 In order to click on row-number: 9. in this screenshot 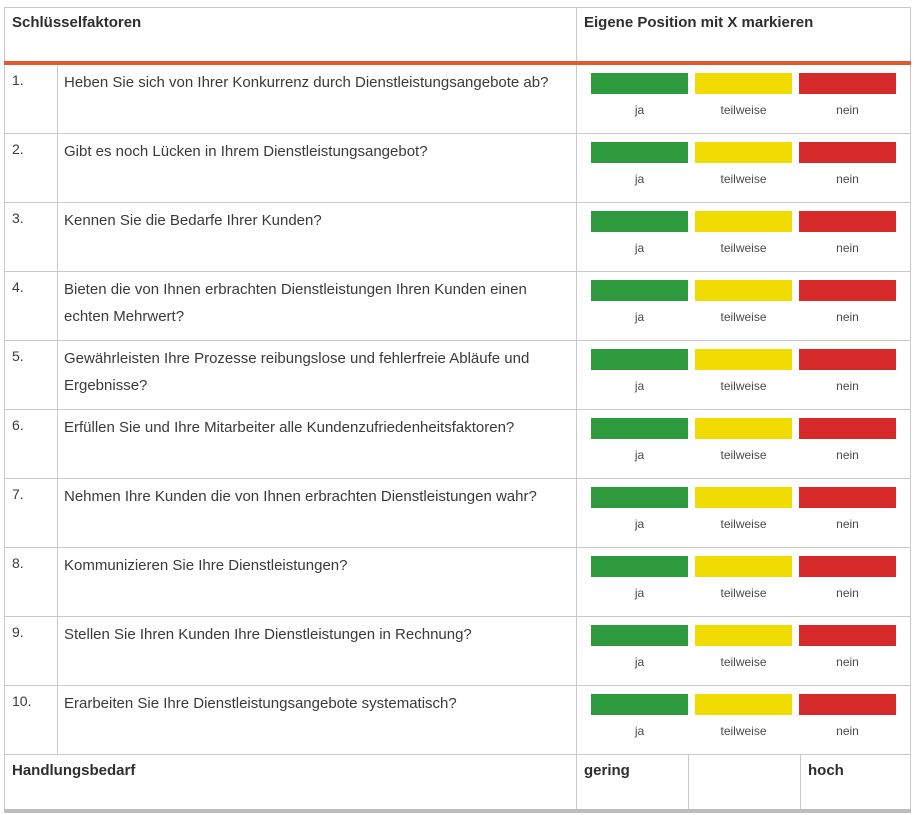, I will do `click(18, 632)`.